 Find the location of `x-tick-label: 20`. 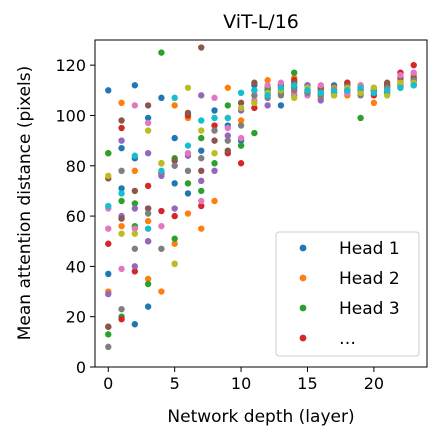

x-tick-label: 20 is located at coordinates (374, 383).